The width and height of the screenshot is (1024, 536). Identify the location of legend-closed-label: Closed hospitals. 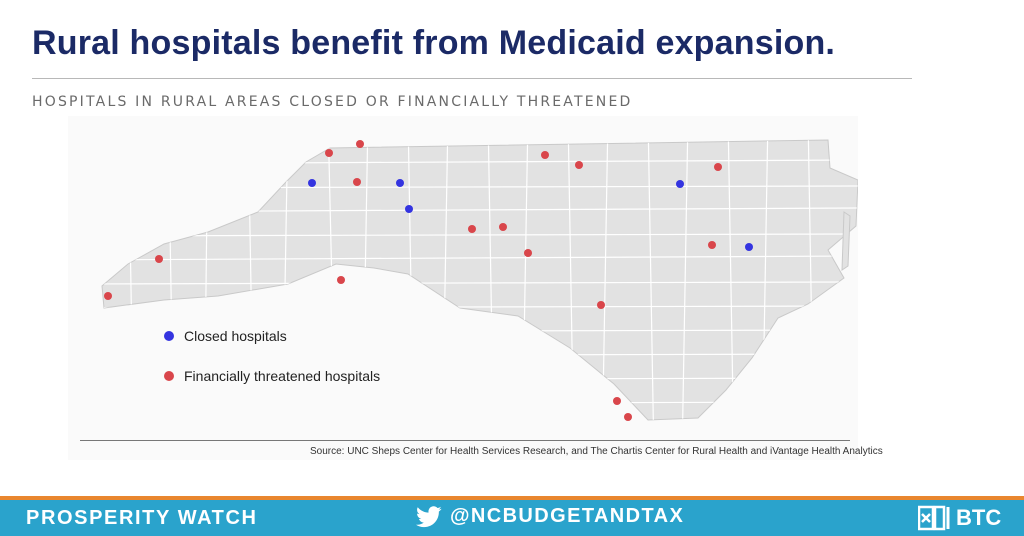
(235, 336).